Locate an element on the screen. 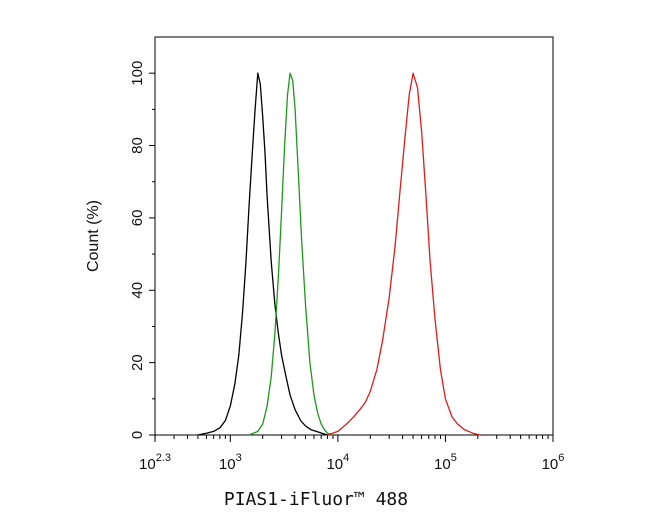  y-tick-label: 80 is located at coordinates (137, 145).